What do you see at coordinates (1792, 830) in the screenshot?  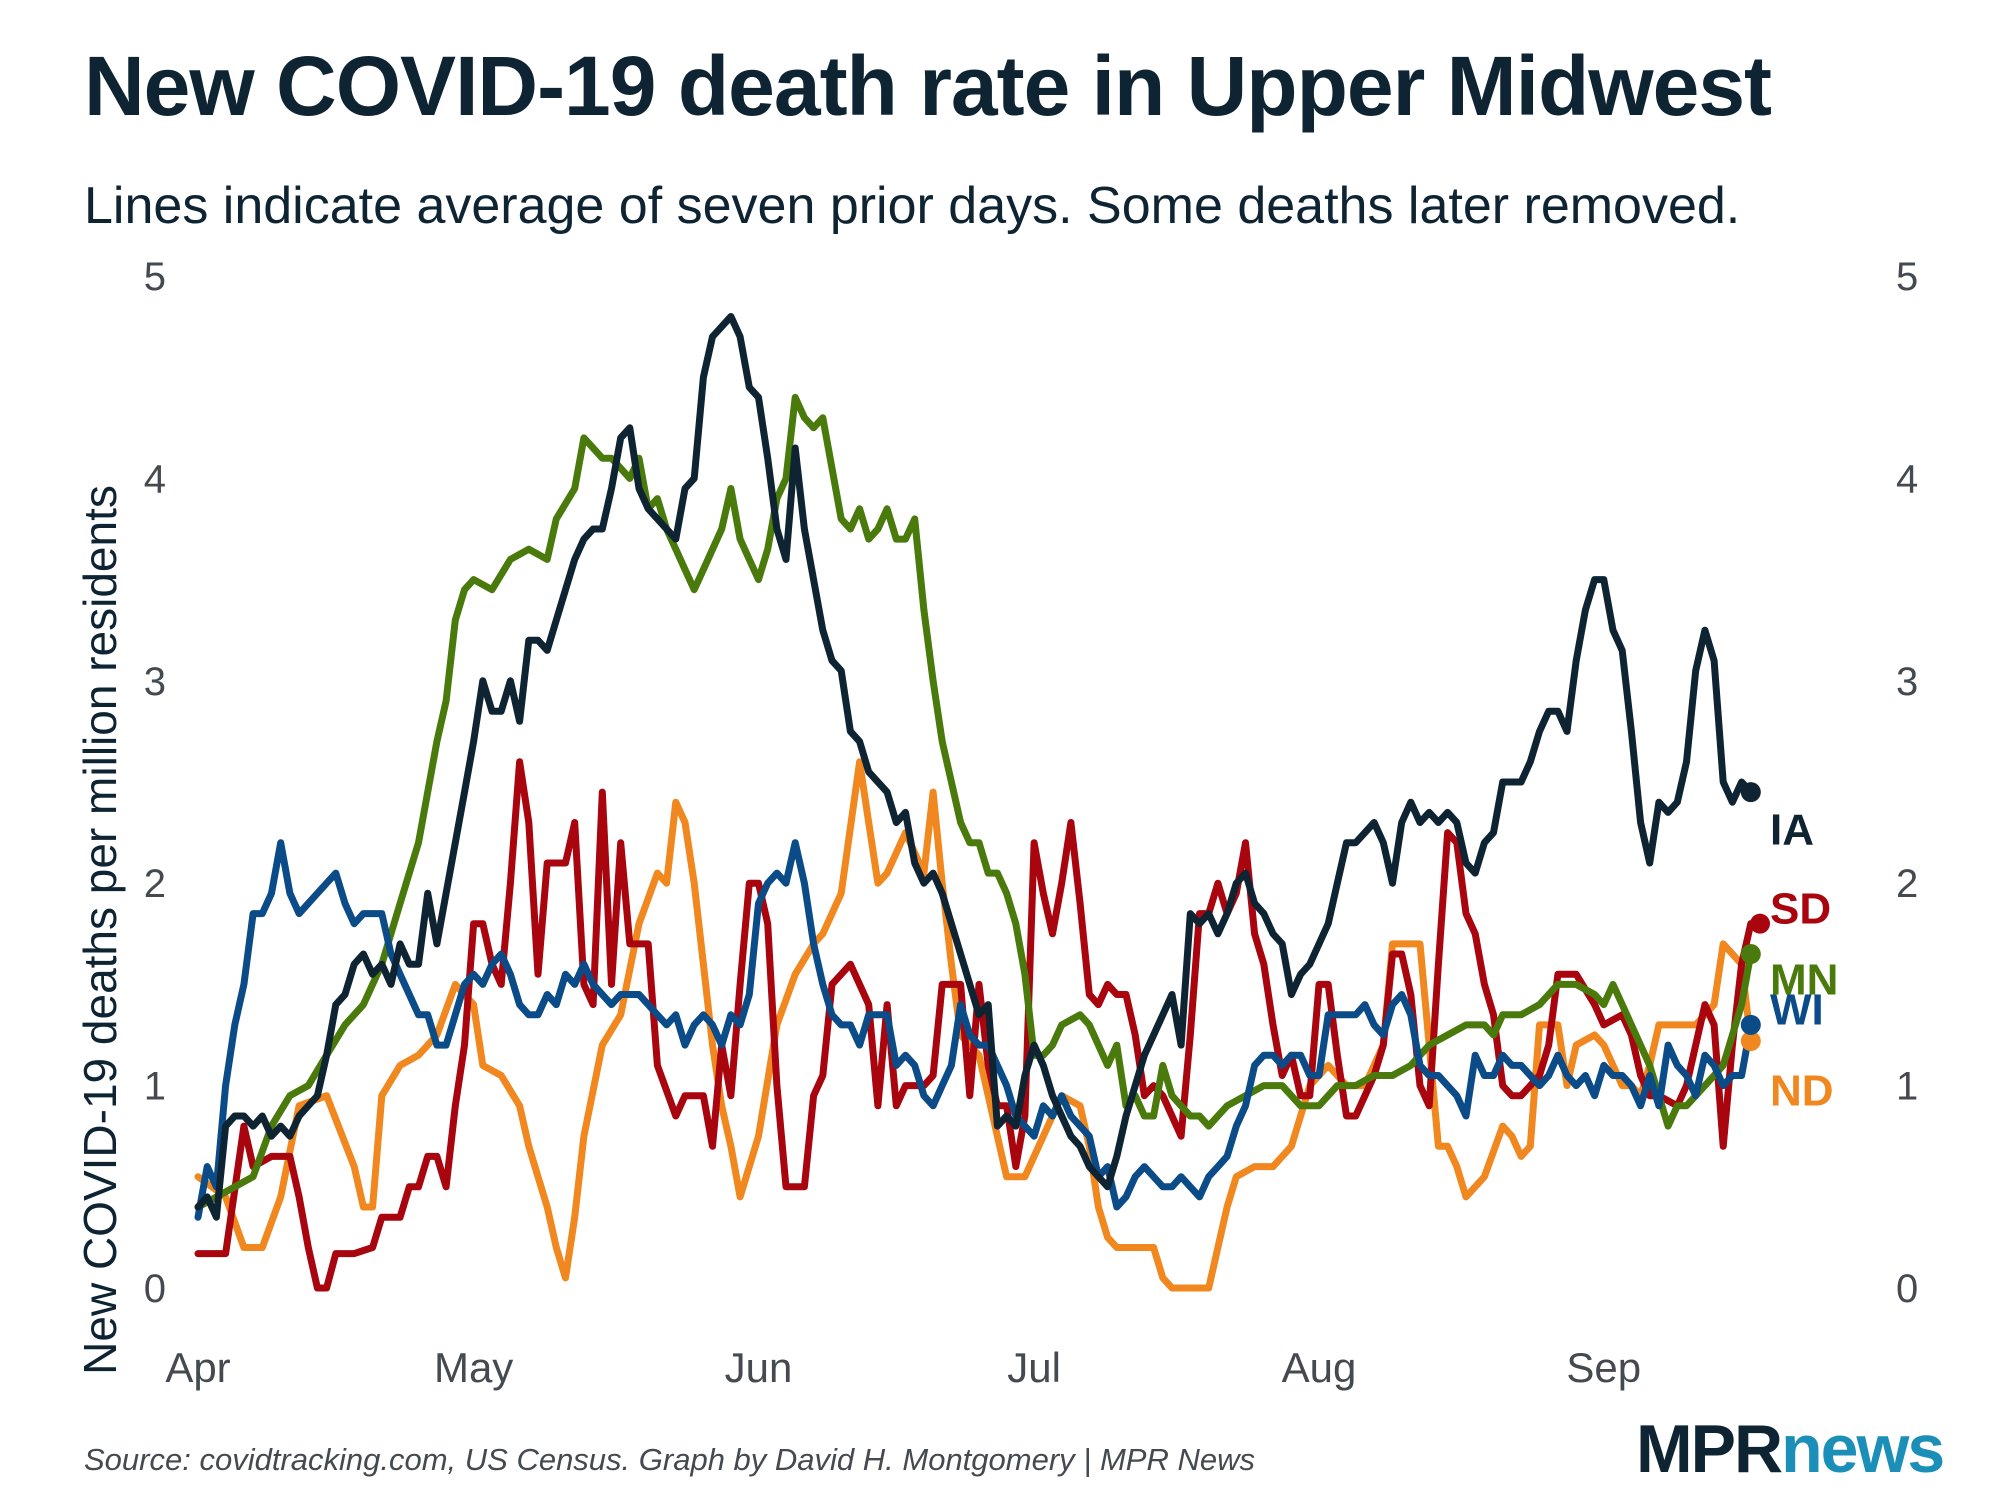 I see `series-label-ia: IA` at bounding box center [1792, 830].